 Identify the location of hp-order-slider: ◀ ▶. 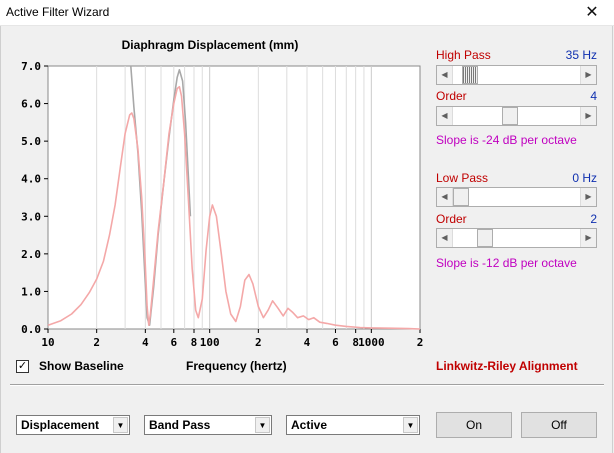
(516, 116).